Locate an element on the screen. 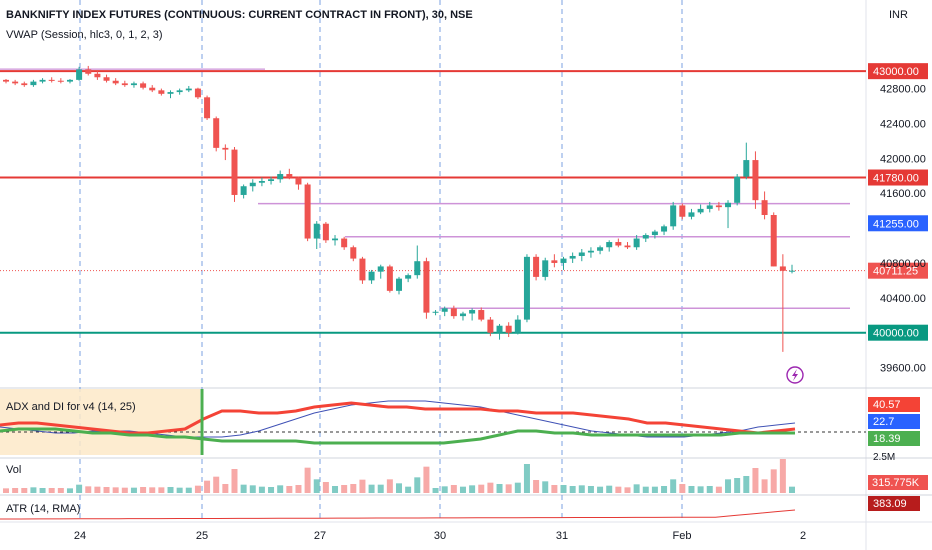 This screenshot has width=932, height=550. time-tick-label: 30 is located at coordinates (440, 536).